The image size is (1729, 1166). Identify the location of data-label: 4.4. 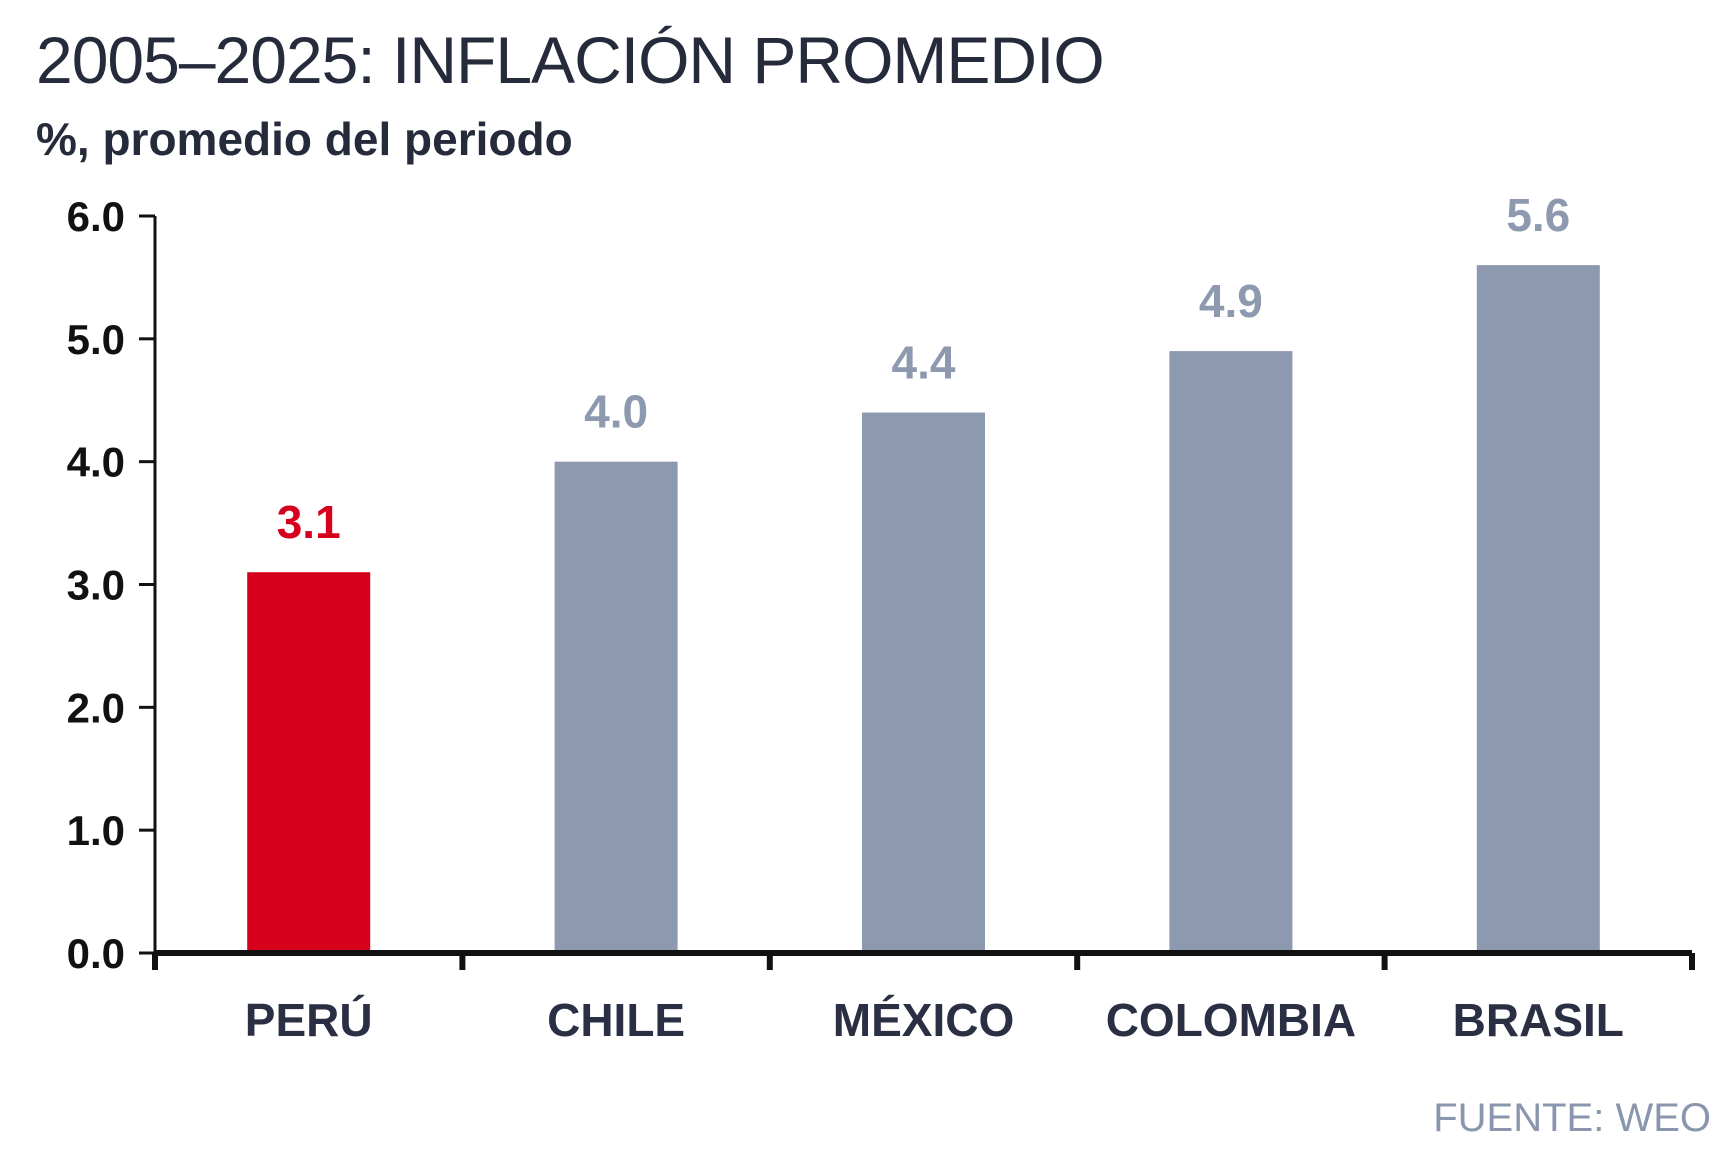
(924, 363).